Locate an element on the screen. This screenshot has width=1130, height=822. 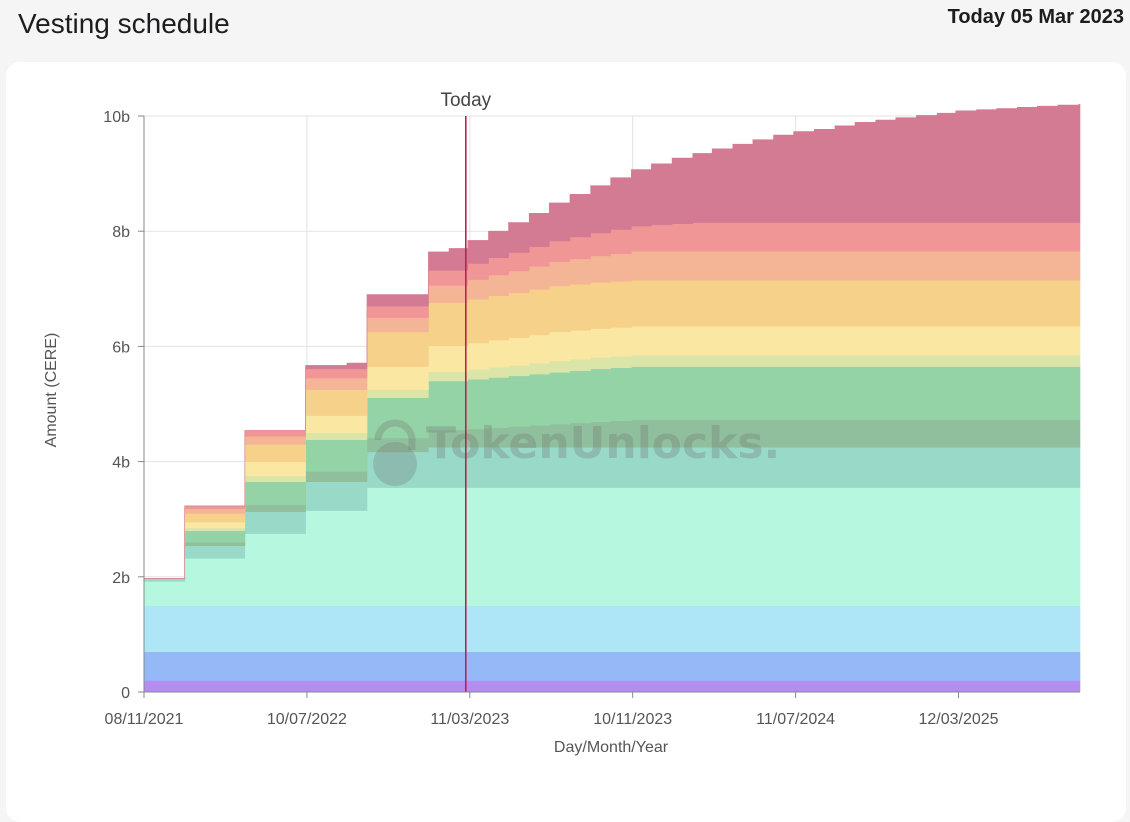
x-tick-label: 08/11/2021 is located at coordinates (144, 719).